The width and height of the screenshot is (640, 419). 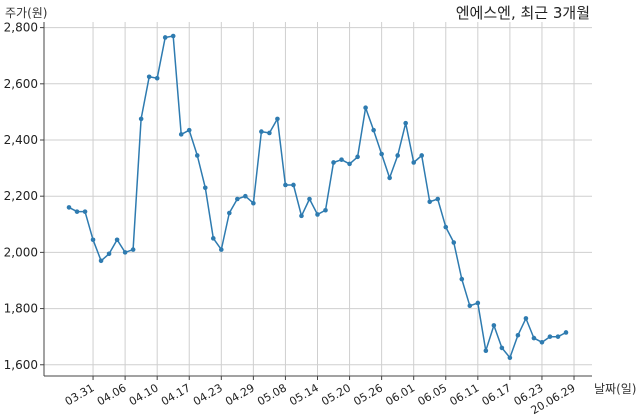 I want to click on x-tick-label: 06.11, so click(x=465, y=394).